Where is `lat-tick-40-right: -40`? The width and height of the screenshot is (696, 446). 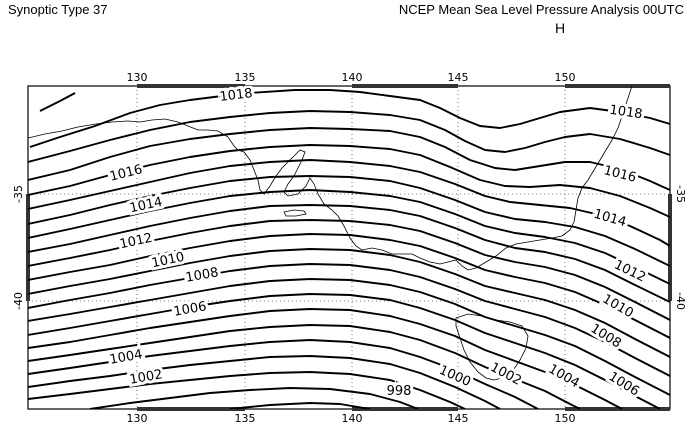 lat-tick-40-right: -40 is located at coordinates (680, 301).